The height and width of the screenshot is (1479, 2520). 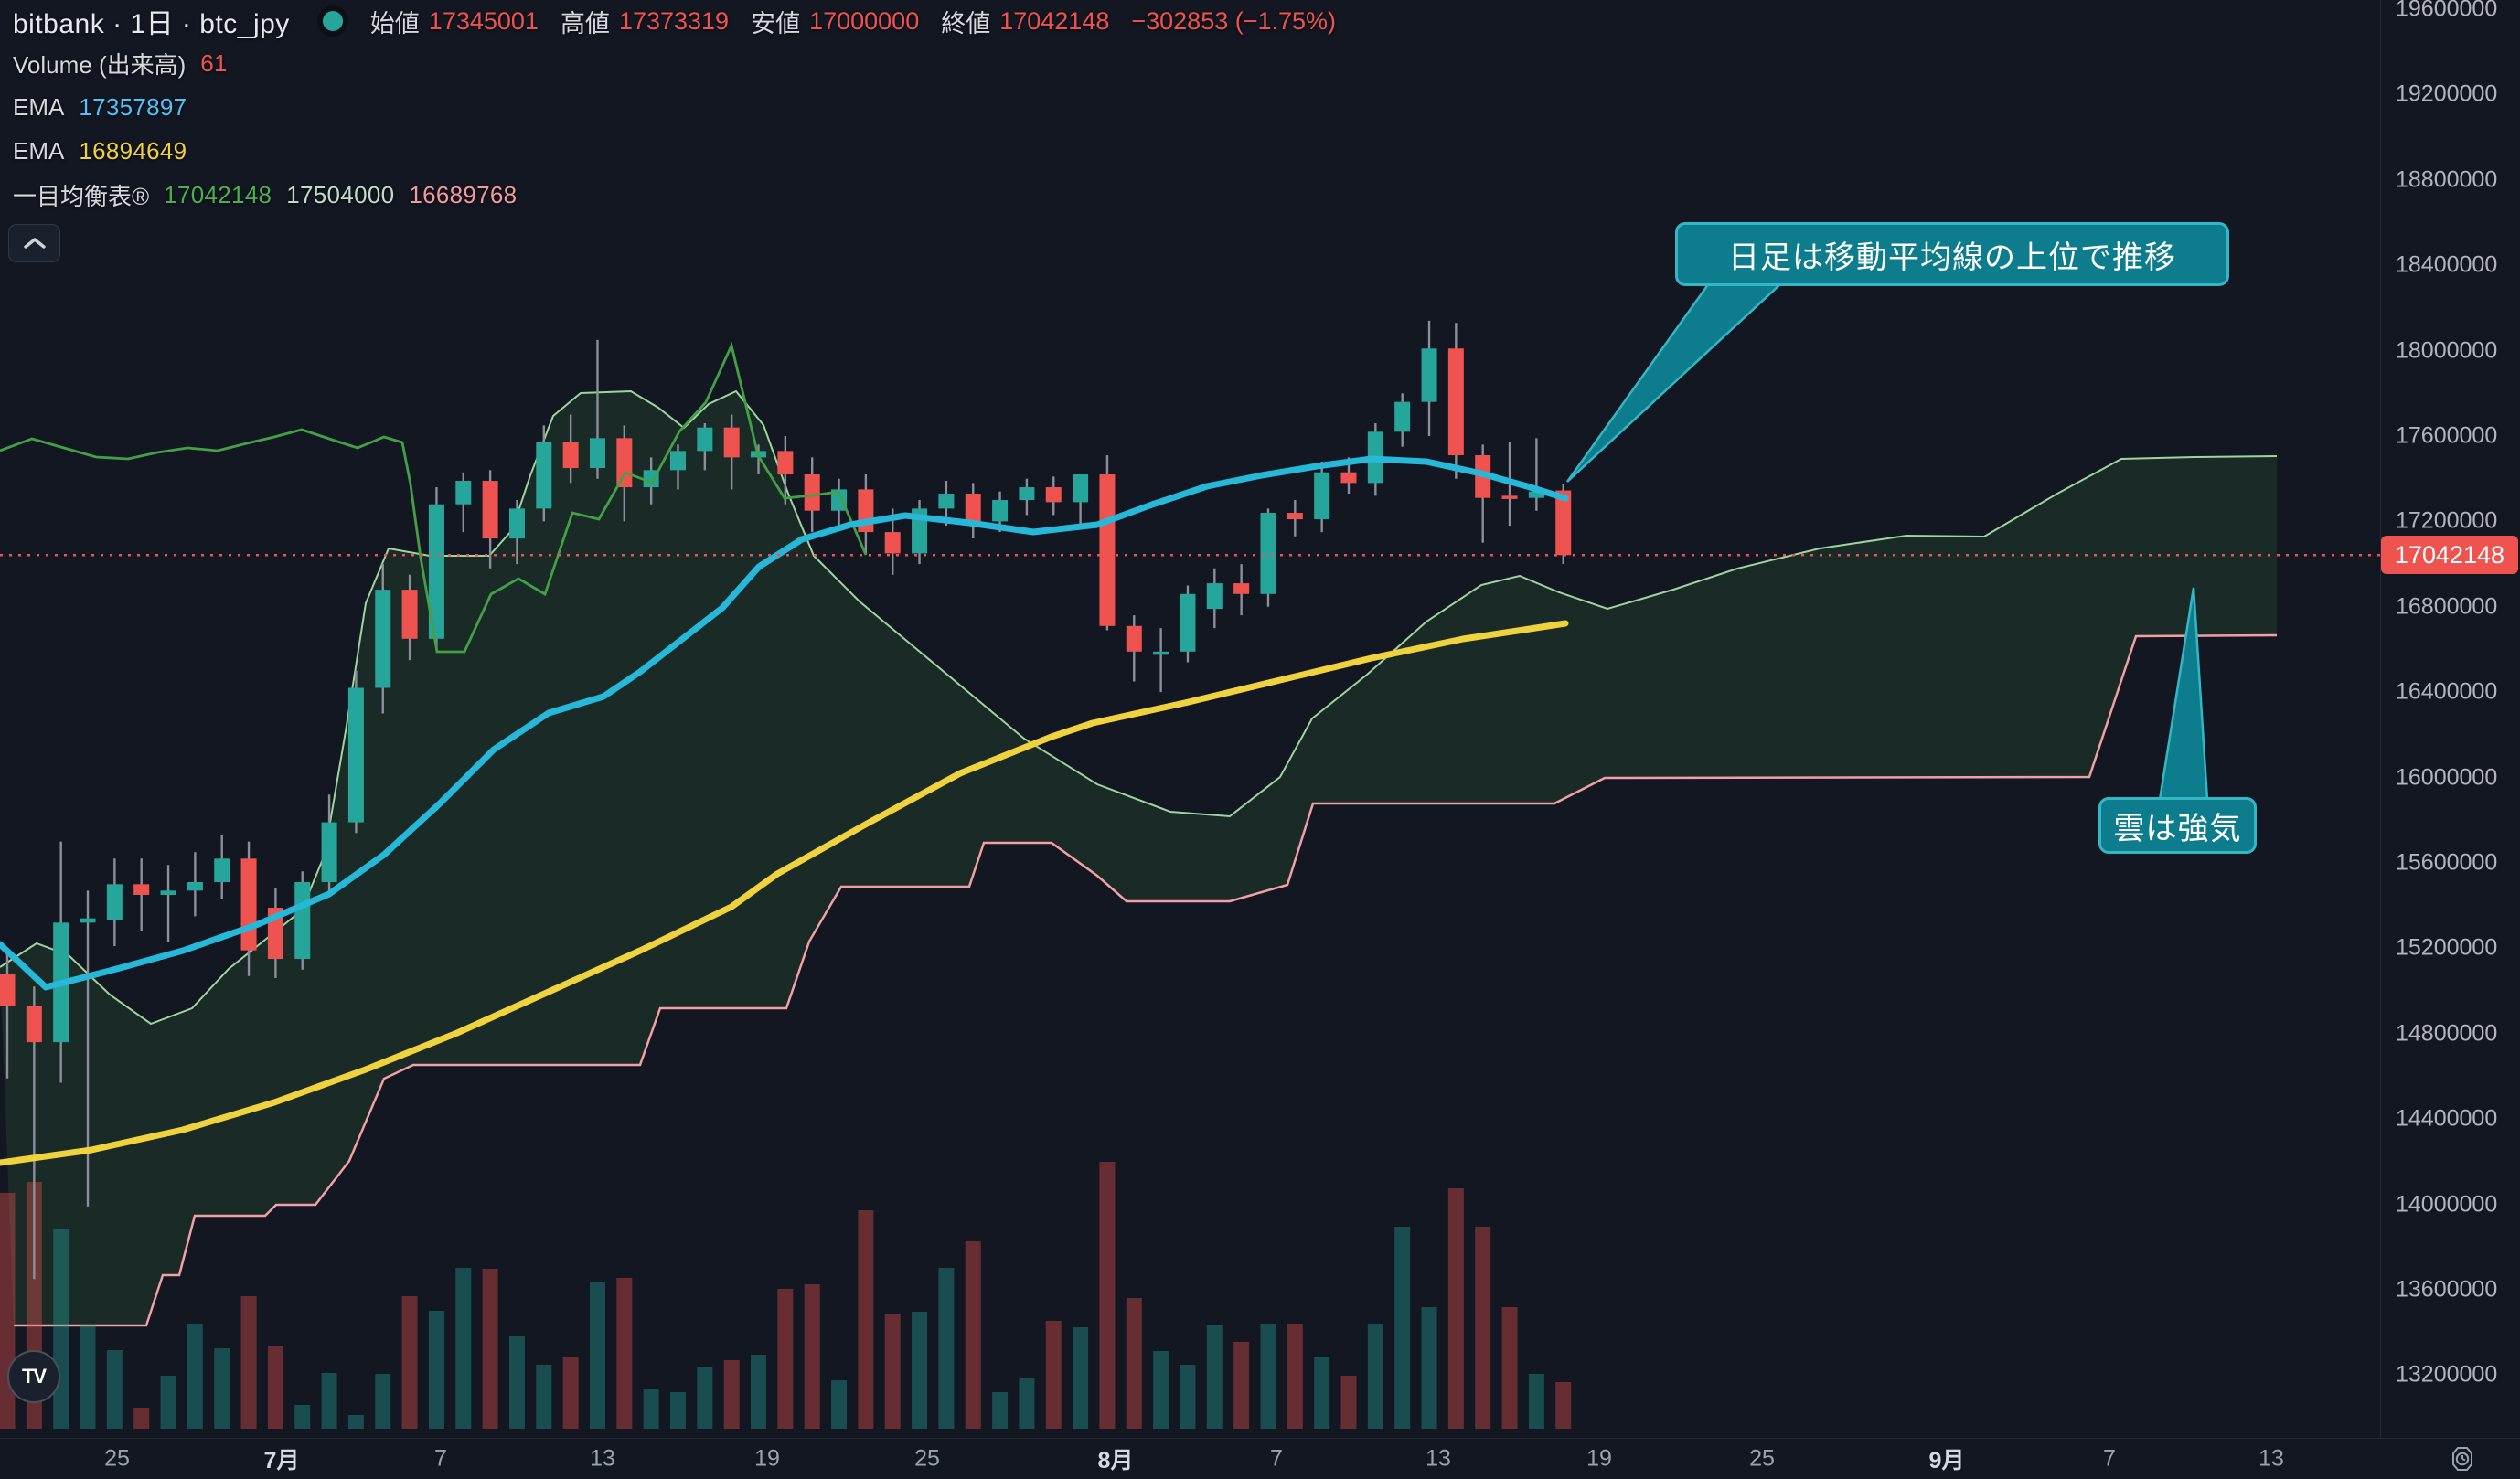 I want to click on price-axis-label: 18400000, so click(x=2447, y=264).